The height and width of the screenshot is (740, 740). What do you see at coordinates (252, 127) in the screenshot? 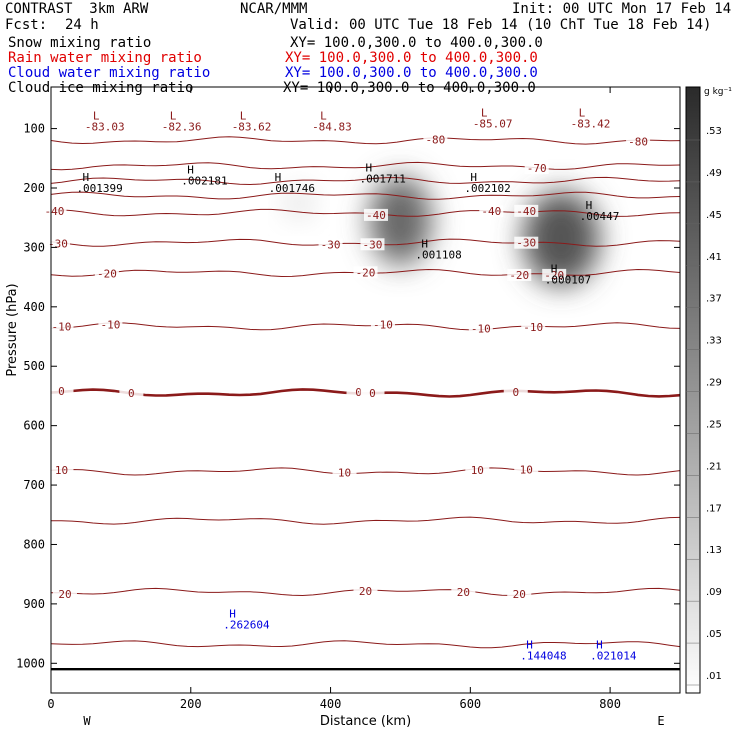
I see `extremum-value: -83.62` at bounding box center [252, 127].